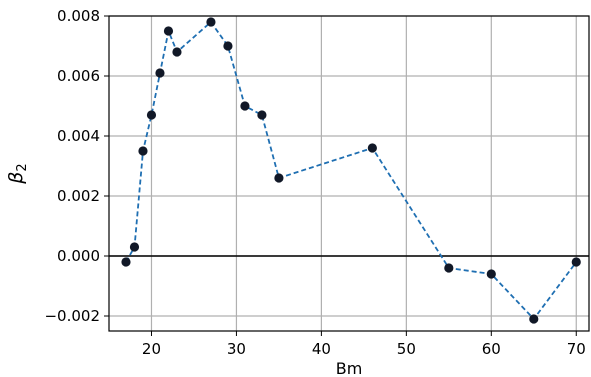 This screenshot has width=591, height=377. I want to click on x-tick-label: 30, so click(236, 349).